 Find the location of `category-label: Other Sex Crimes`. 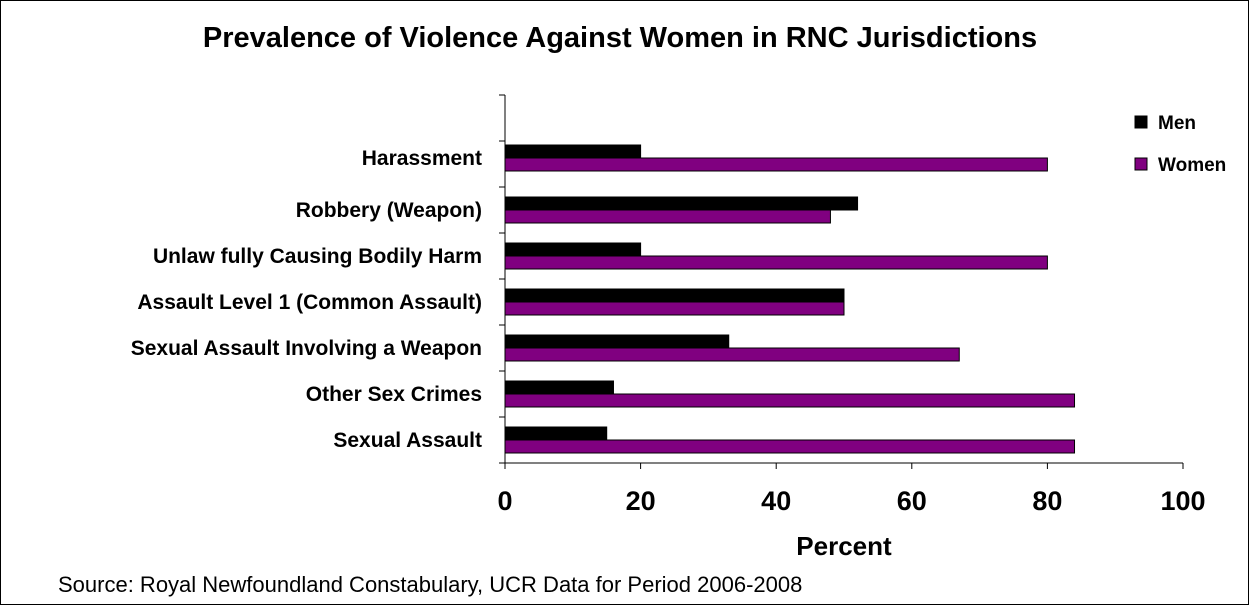

category-label: Other Sex Crimes is located at coordinates (394, 394).